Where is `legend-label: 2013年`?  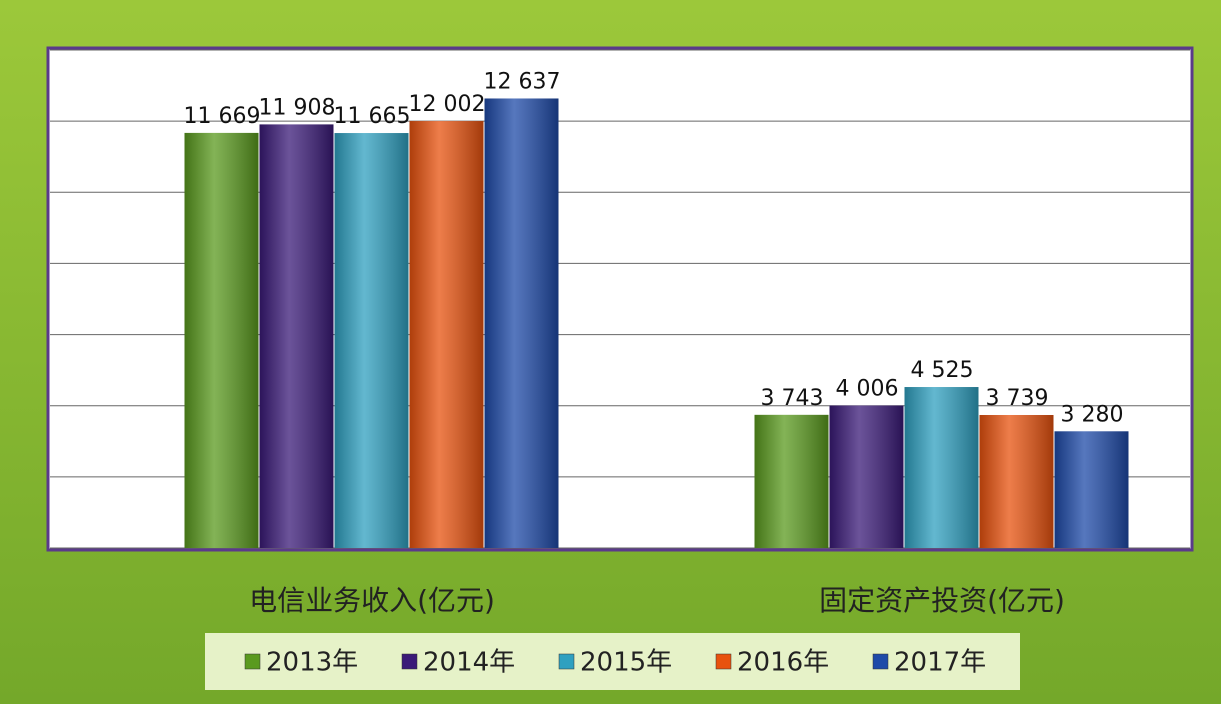 legend-label: 2013年 is located at coordinates (312, 663).